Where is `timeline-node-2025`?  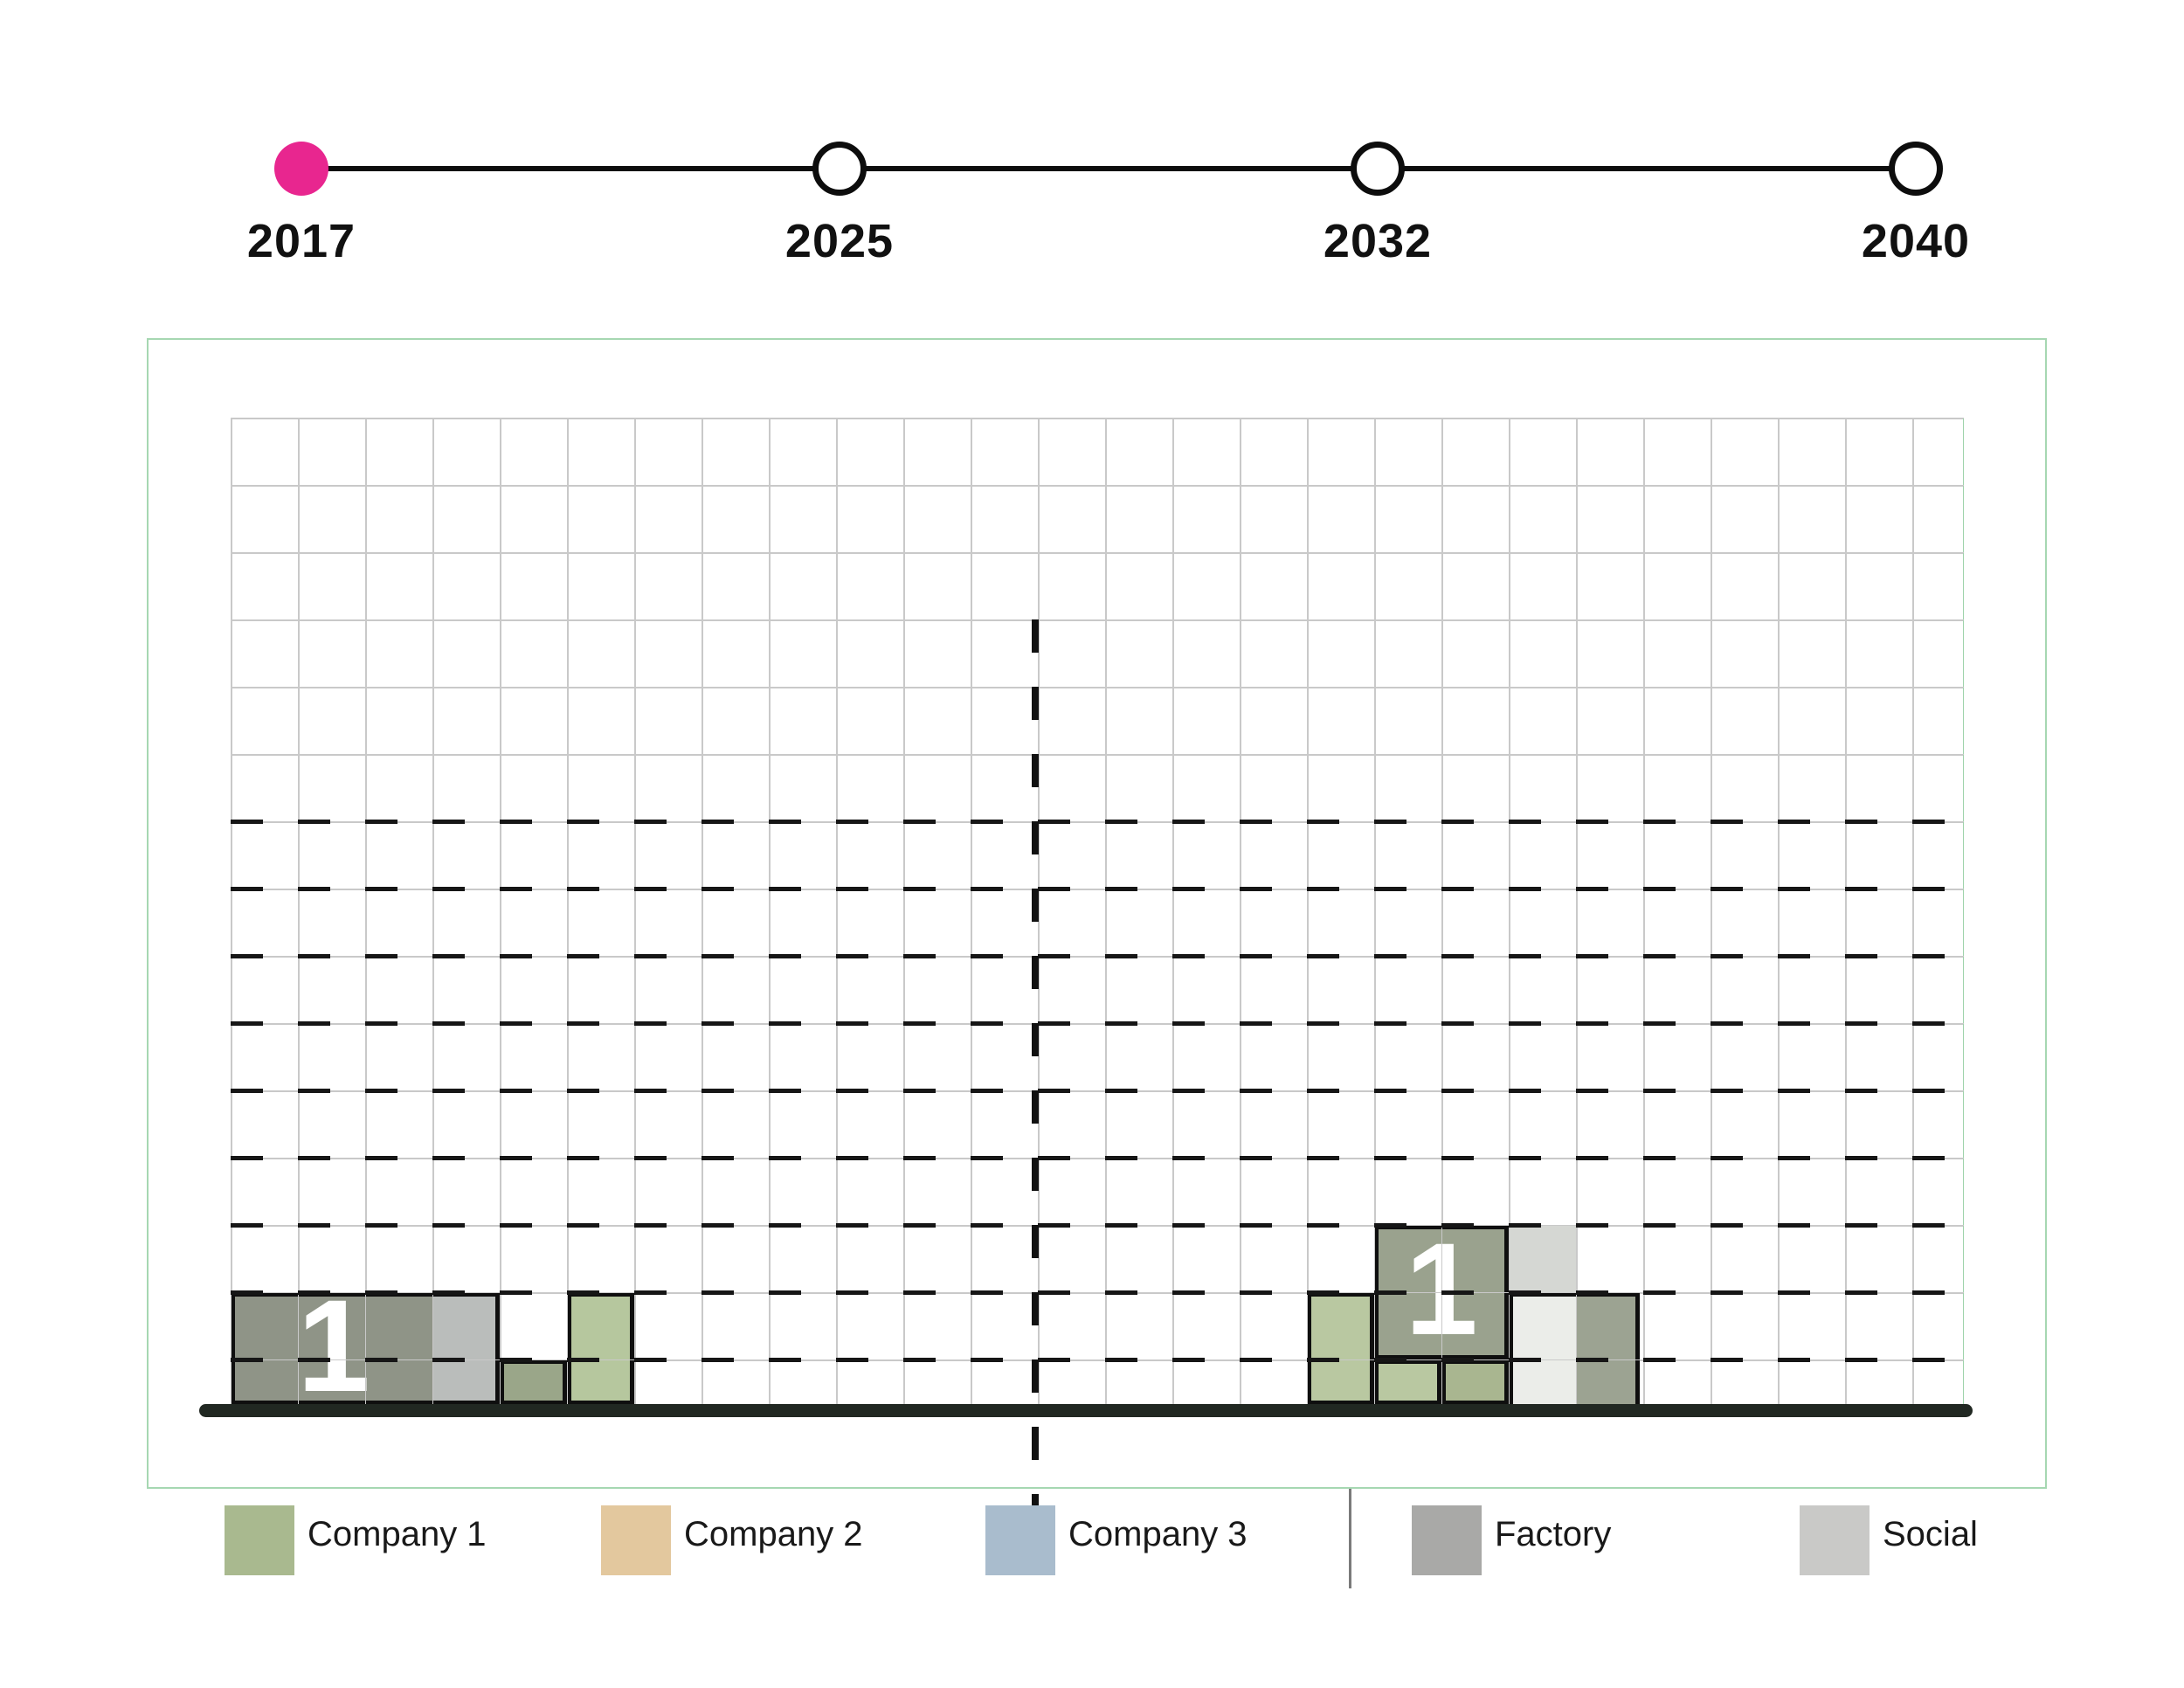 timeline-node-2025 is located at coordinates (839, 169).